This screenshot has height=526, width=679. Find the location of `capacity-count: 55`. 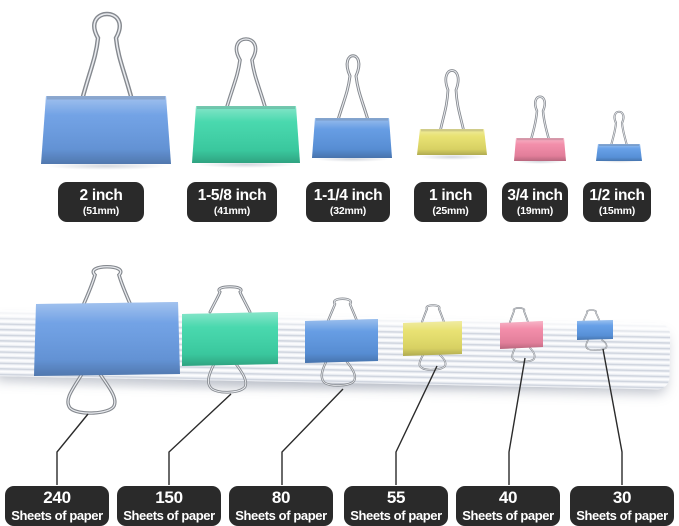

capacity-count: 55 is located at coordinates (396, 498).